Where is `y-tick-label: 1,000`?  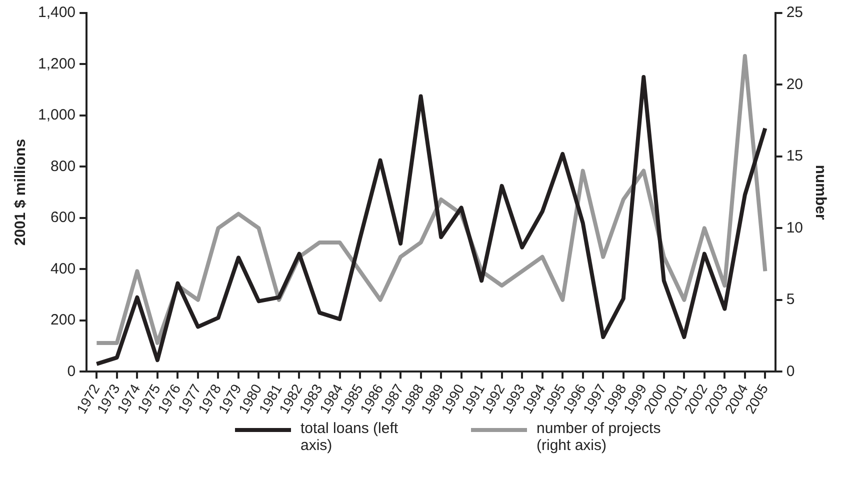
y-tick-label: 1,000 is located at coordinates (57, 115).